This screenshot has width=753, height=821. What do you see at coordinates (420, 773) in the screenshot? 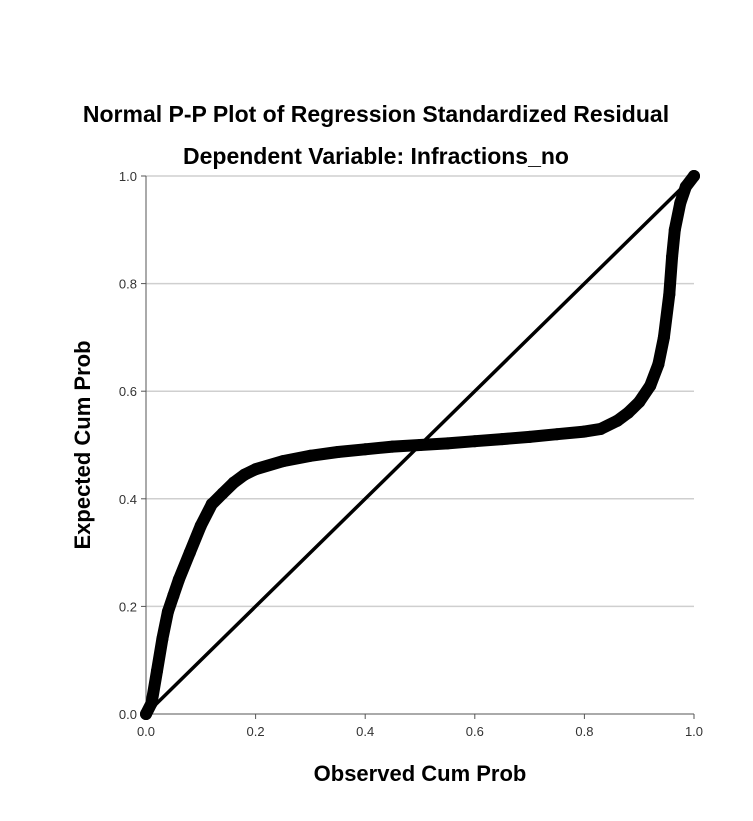
I see `x-axis-label: Observed Cum Prob` at bounding box center [420, 773].